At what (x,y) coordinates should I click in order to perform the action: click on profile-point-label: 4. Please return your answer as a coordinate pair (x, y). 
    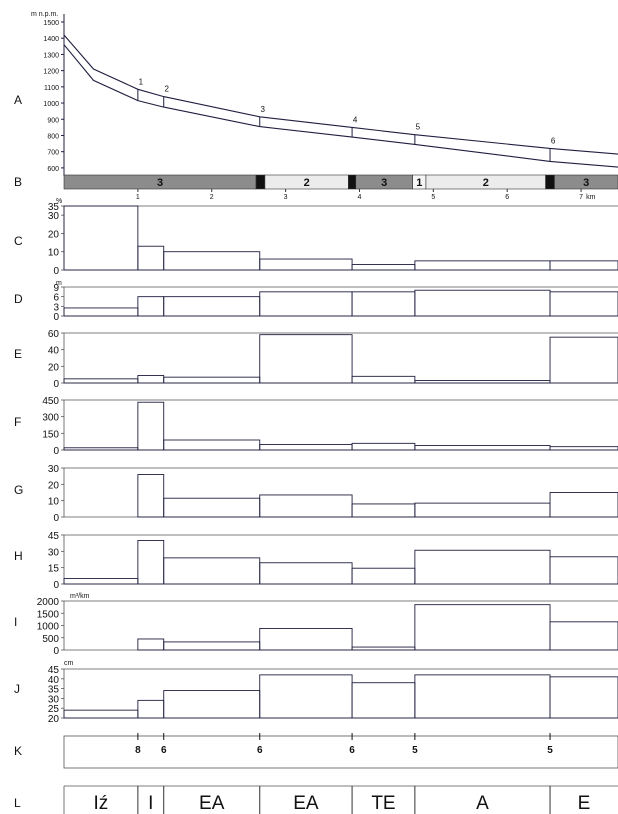
    Looking at the image, I should click on (355, 119).